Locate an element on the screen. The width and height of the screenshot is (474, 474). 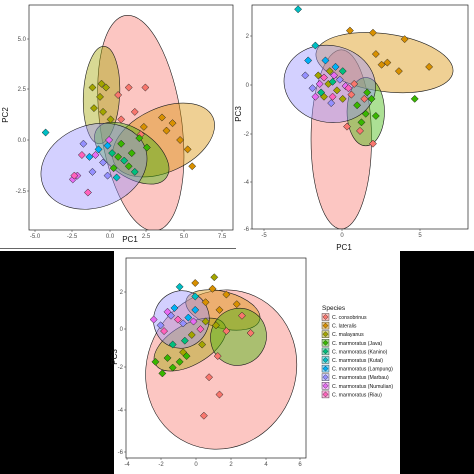
y-tick-label: -6 is located at coordinates (247, 230).